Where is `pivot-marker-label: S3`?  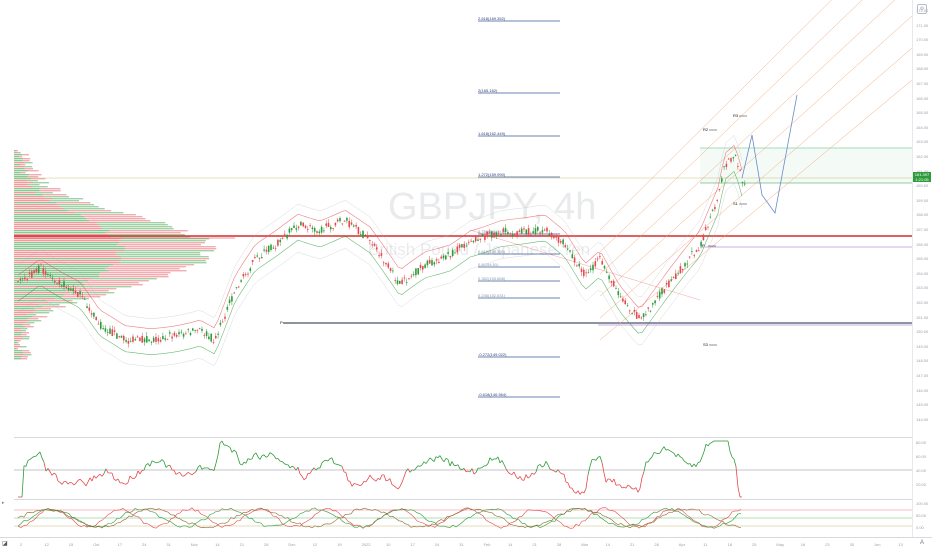
pivot-marker-label: S3 is located at coordinates (706, 344).